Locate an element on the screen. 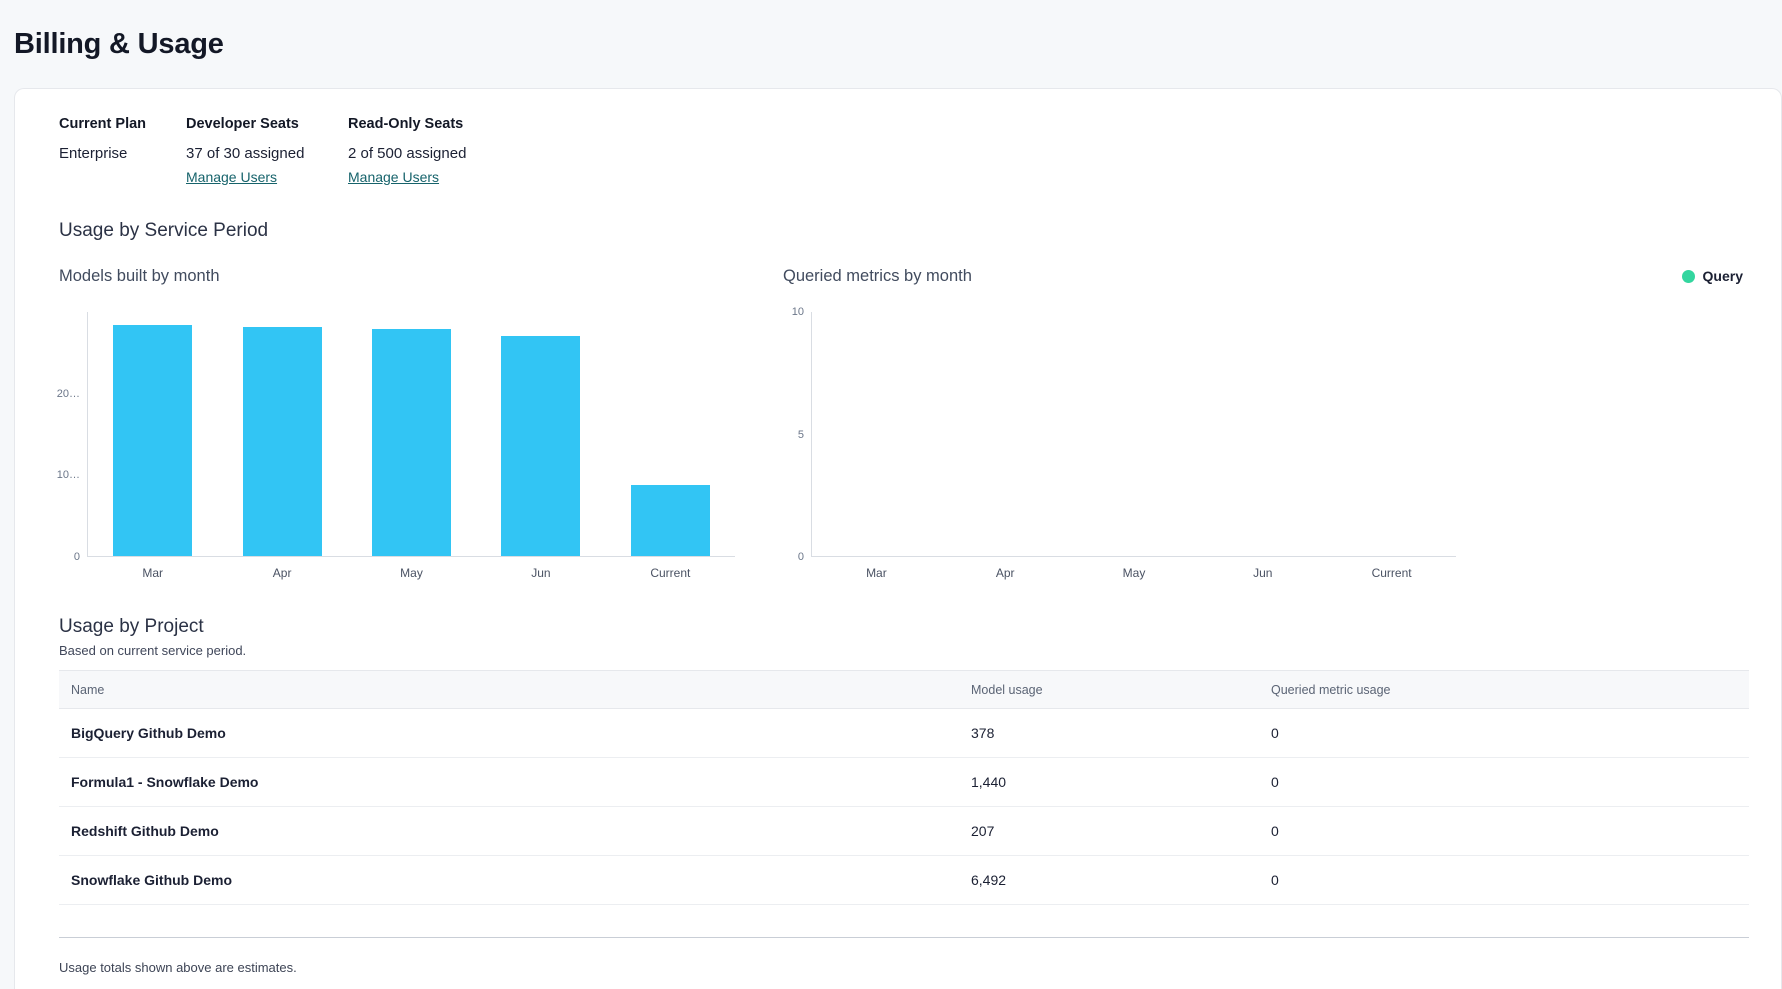 The height and width of the screenshot is (989, 1782). cell-model-usage: 378 is located at coordinates (1109, 733).